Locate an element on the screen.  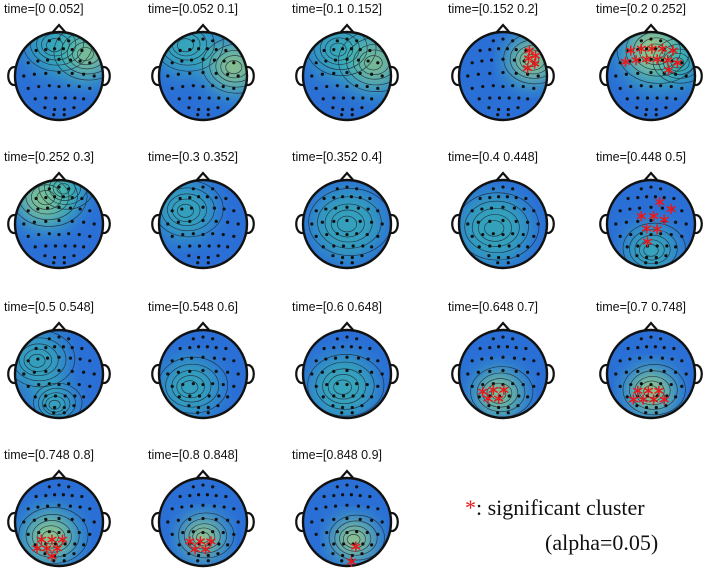
panel-time-label: time=[0.3 0.352] is located at coordinates (193, 157).